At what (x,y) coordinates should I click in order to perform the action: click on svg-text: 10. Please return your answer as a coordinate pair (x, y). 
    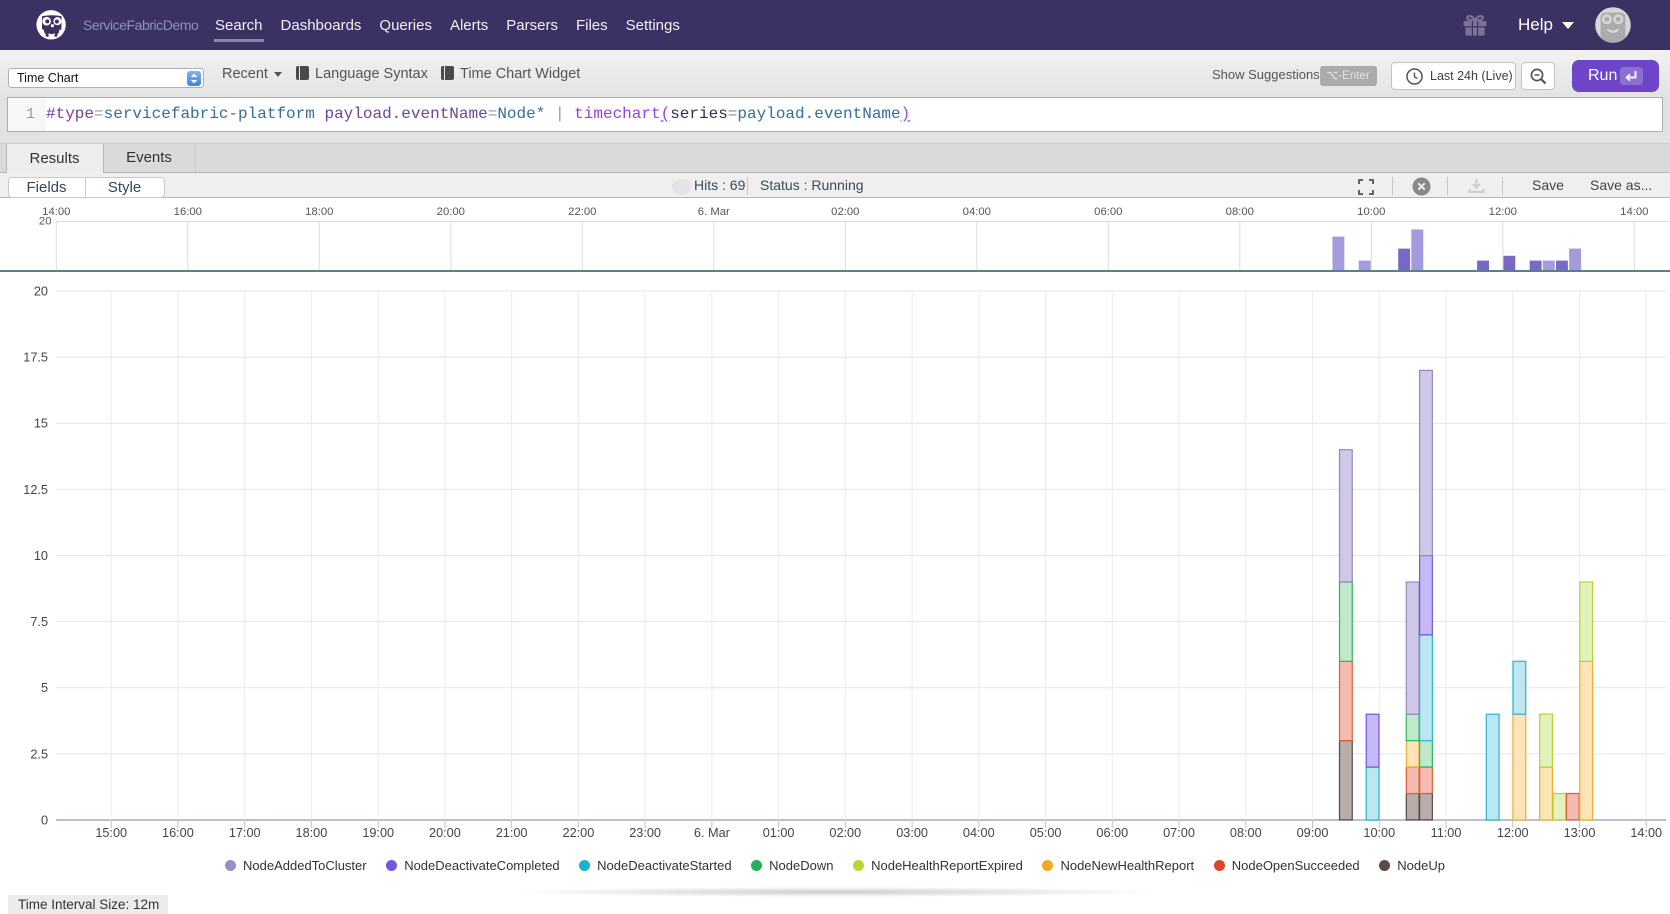
    Looking at the image, I should click on (41, 556).